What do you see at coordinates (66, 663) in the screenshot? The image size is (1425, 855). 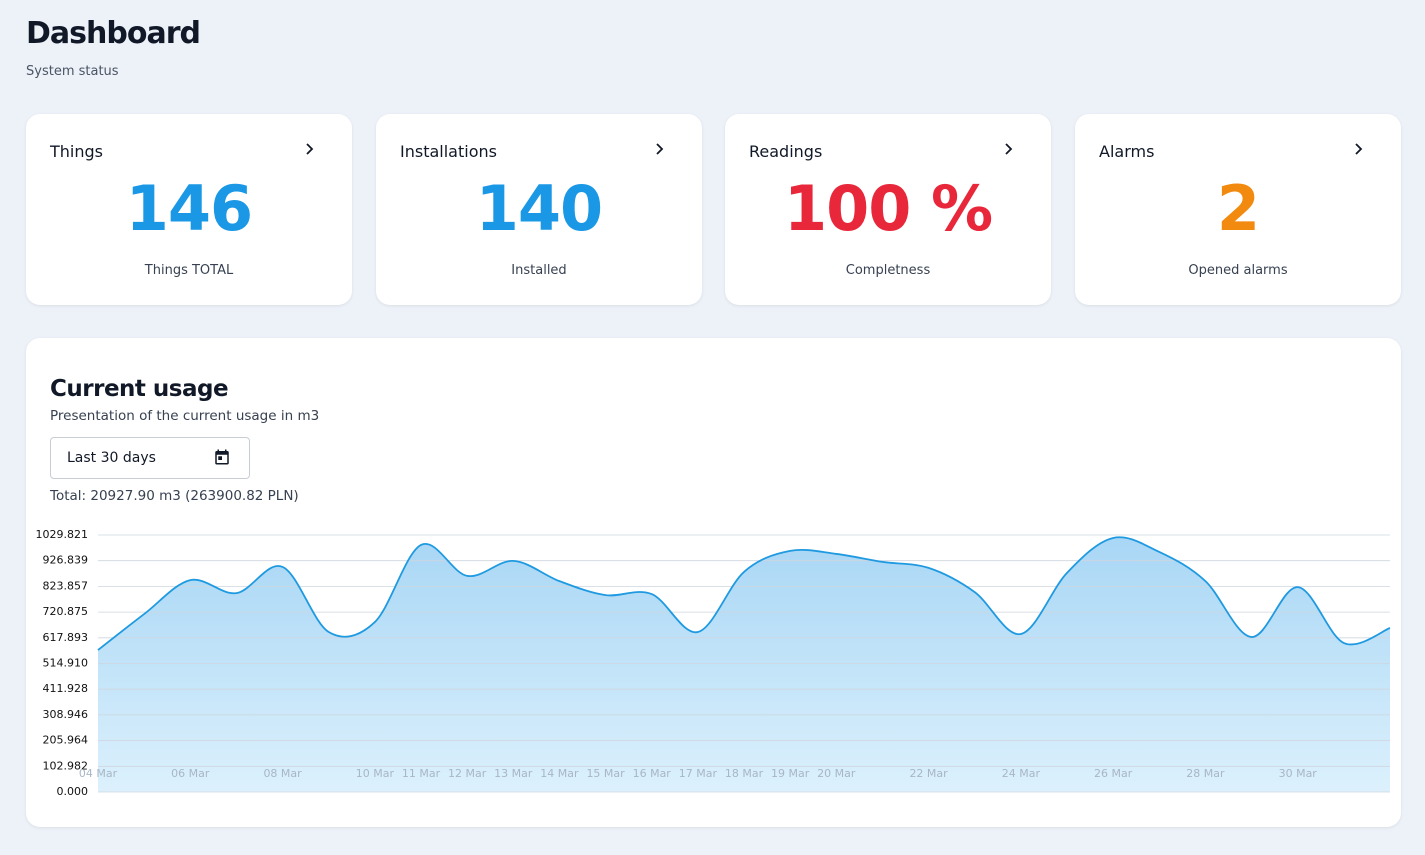 I see `y-tick-label: 514.910` at bounding box center [66, 663].